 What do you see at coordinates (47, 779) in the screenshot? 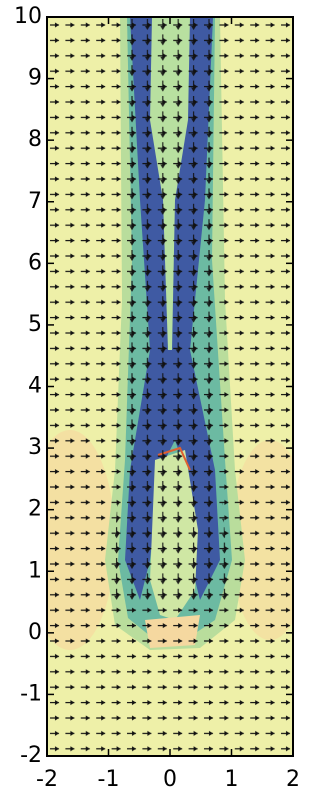
I see `x-tick-label: -2` at bounding box center [47, 779].